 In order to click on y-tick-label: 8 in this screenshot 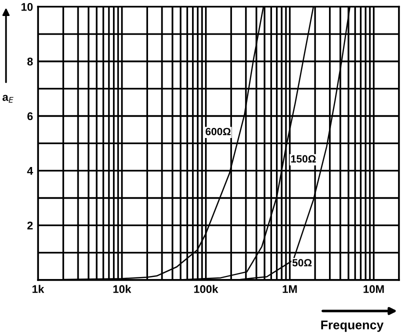, I will do `click(30, 62)`.